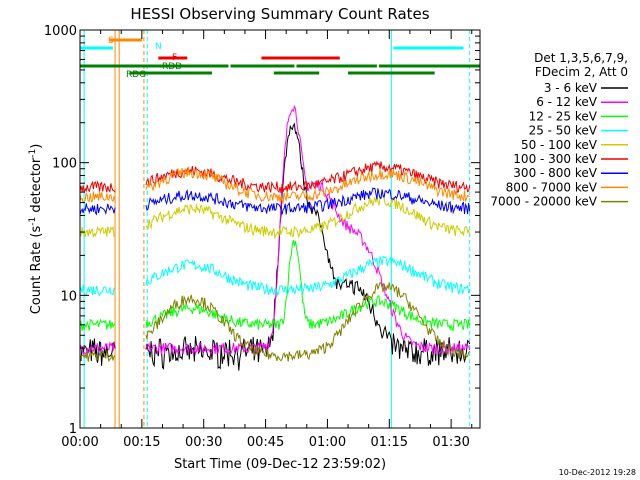  What do you see at coordinates (136, 75) in the screenshot?
I see `flag-label: RDG` at bounding box center [136, 75].